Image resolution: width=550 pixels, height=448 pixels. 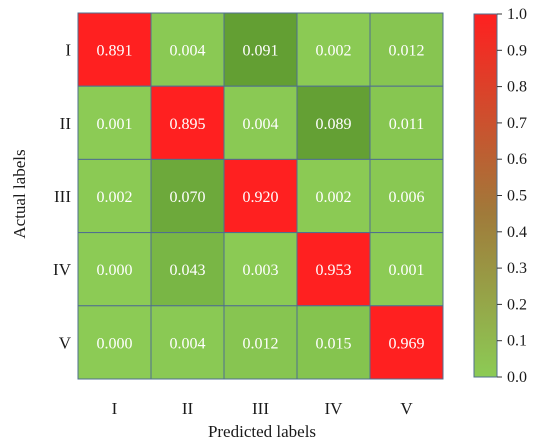 I want to click on colorbar-tick-label: 0.4, so click(x=517, y=232).